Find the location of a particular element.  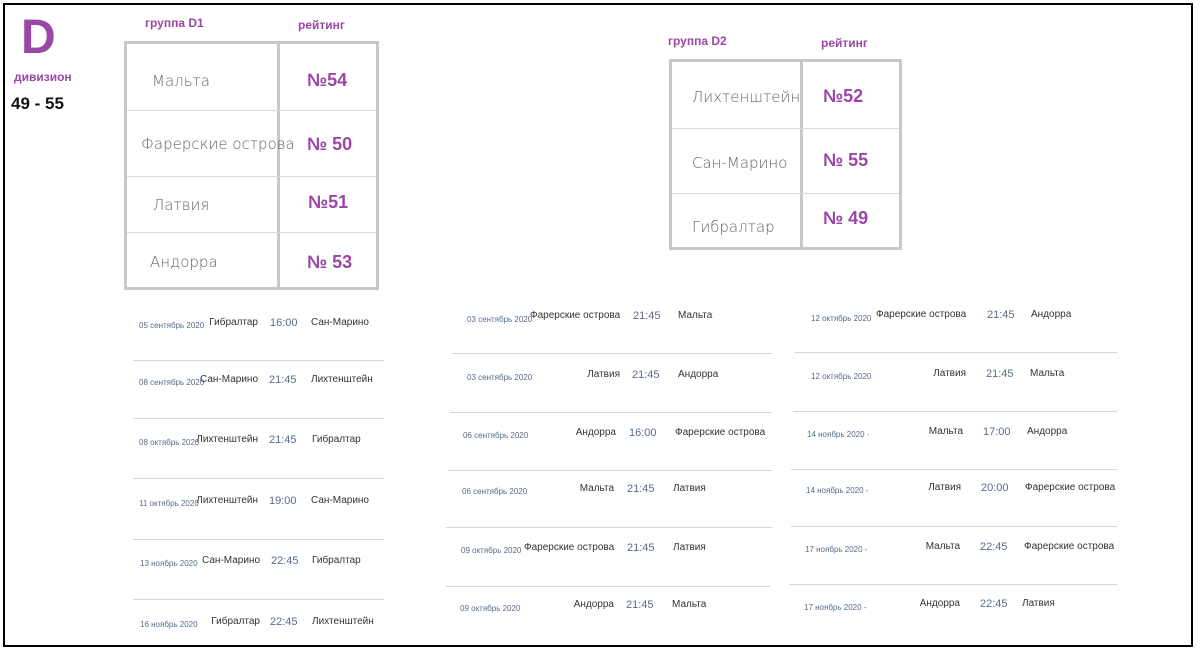

country-name: Андорра is located at coordinates (184, 262).